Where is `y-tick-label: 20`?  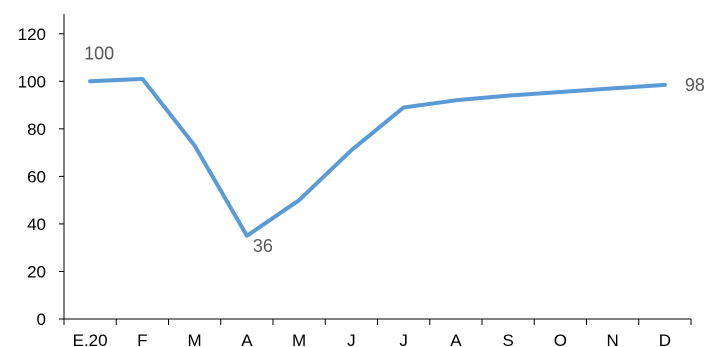 y-tick-label: 20 is located at coordinates (36, 271).